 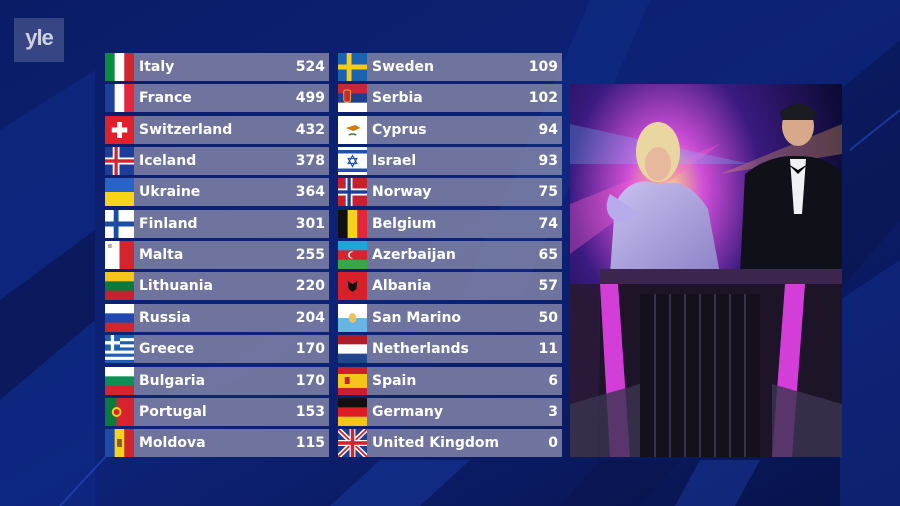 I want to click on scoreboard-row-san-marino: San Marino 50, so click(x=450, y=317).